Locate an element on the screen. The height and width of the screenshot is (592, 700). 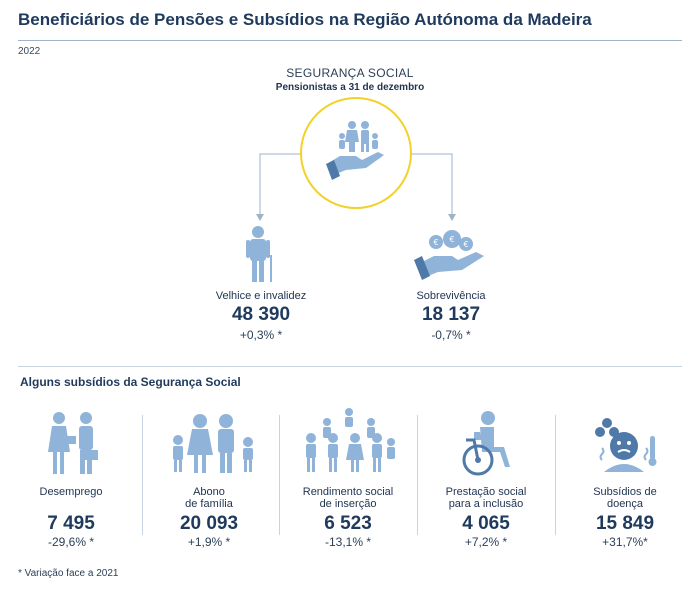
subsidy-variation: +1,9% * is located at coordinates (209, 542).